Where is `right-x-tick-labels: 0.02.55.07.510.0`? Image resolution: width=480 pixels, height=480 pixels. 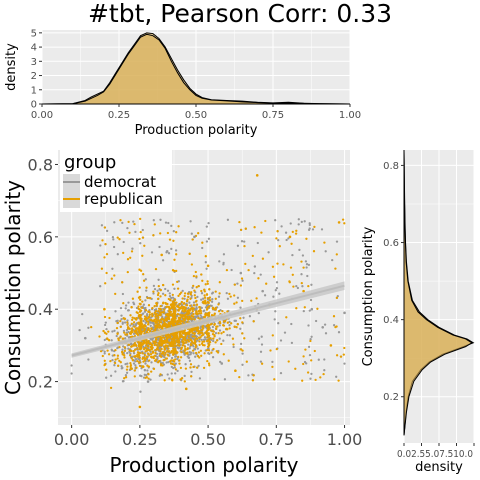 right-x-tick-labels: 0.02.55.07.510.0 is located at coordinates (435, 454).